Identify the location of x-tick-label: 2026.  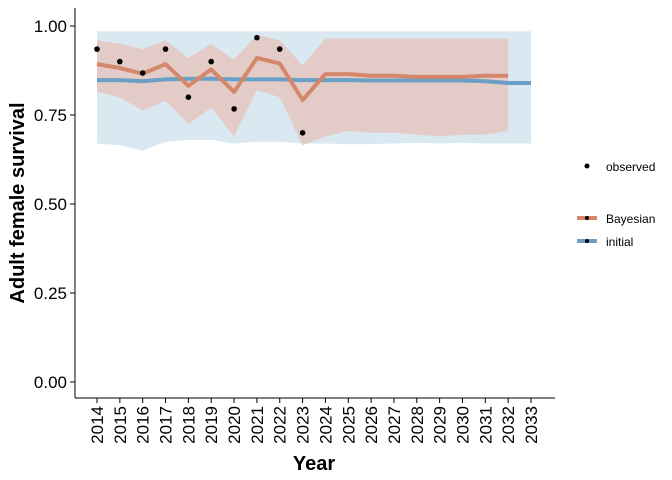
(371, 425).